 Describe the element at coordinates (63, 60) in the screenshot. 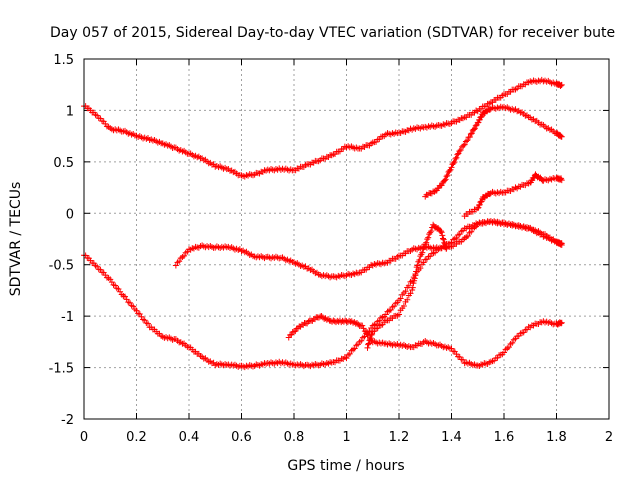

I see `y-tick-label: 1.5` at that location.